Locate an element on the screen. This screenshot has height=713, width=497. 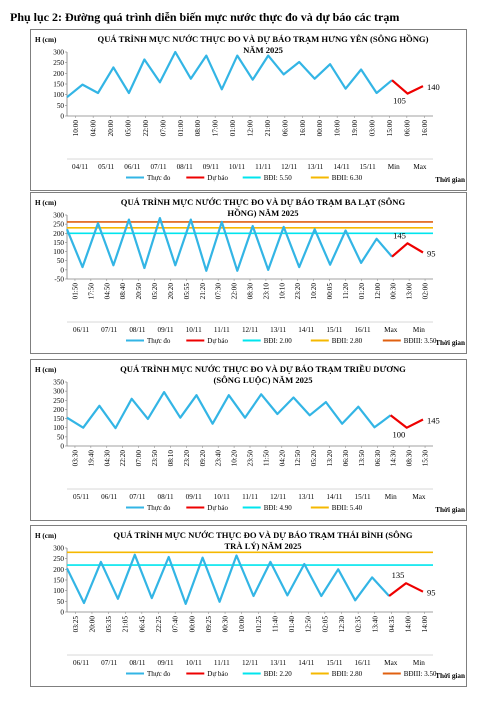
x-time-label: 04:30 is located at coordinates (107, 458).